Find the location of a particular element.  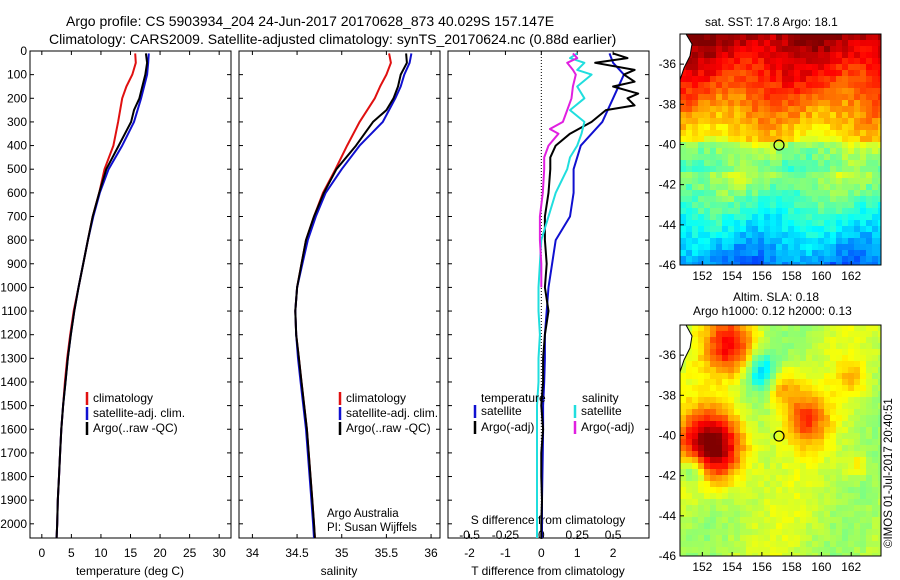

lon-tick-label: 162 is located at coordinates (851, 567).